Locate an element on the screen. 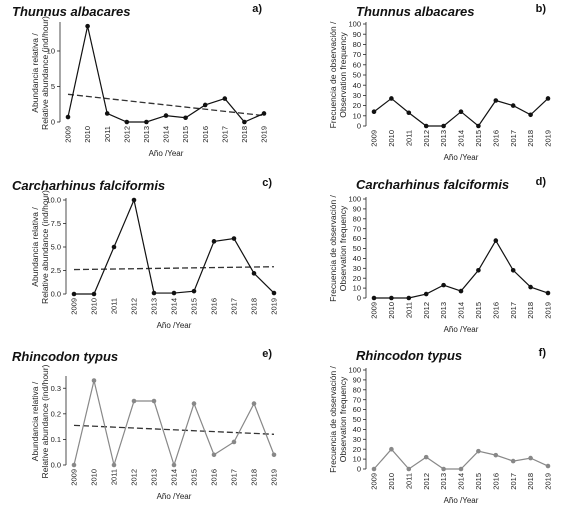 The width and height of the screenshot is (570, 515). series-line is located at coordinates (174, 424).